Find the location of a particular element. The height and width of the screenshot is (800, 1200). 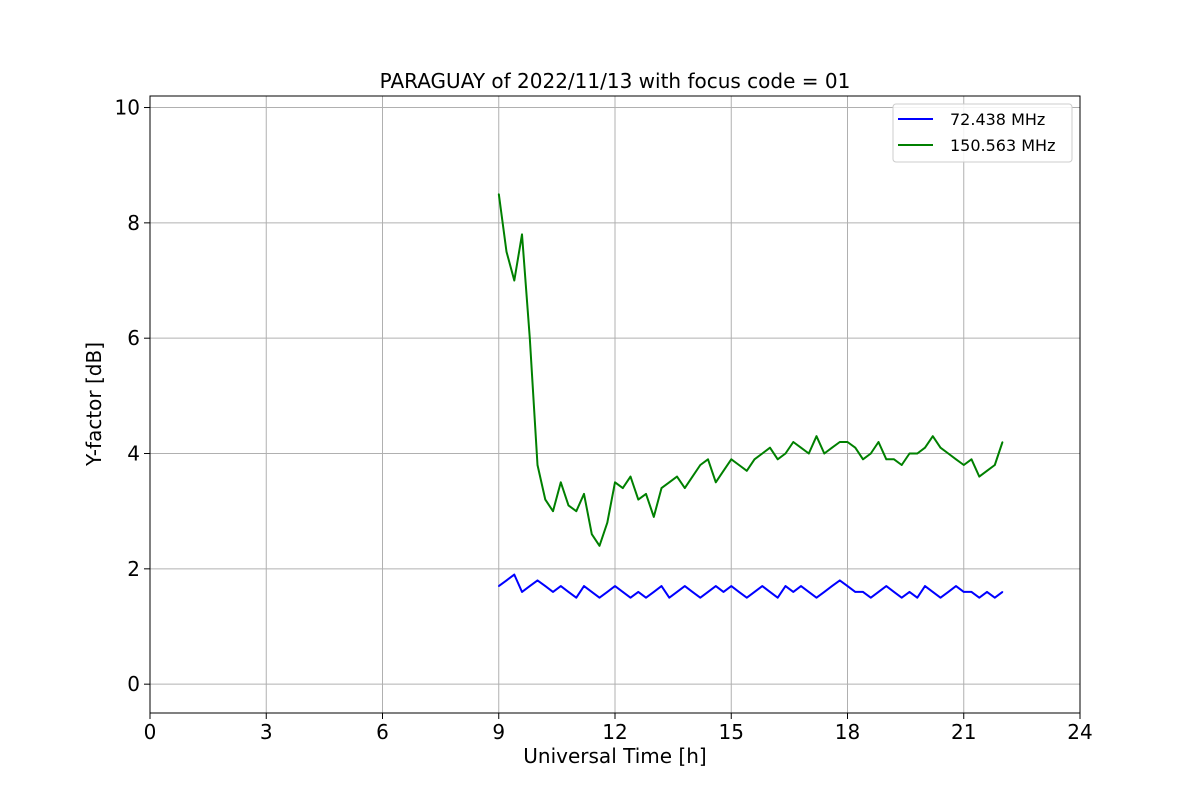

x-tick-label: 12 is located at coordinates (614, 732).